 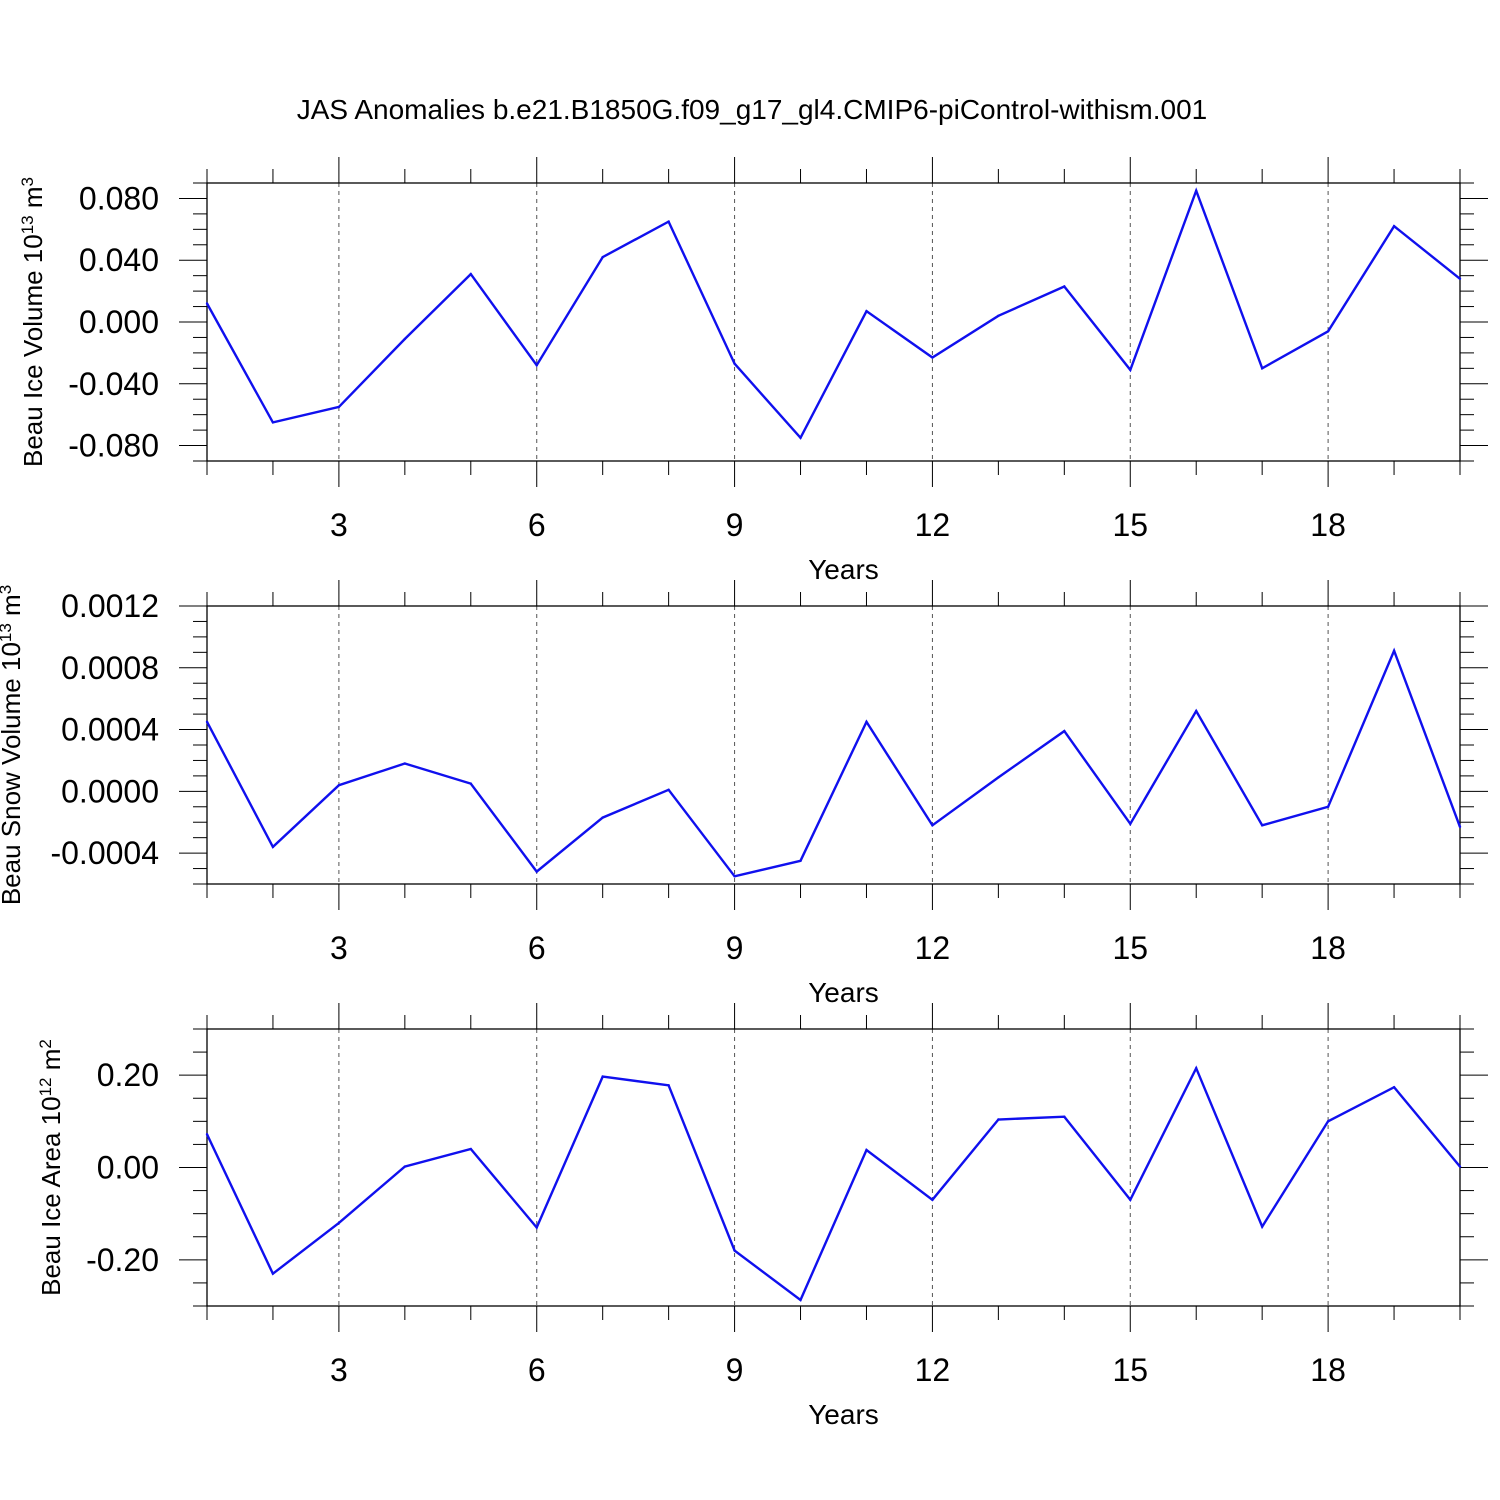 I want to click on y-axis-label-text: Beau Snow Volume 10, so click(x=13, y=773).